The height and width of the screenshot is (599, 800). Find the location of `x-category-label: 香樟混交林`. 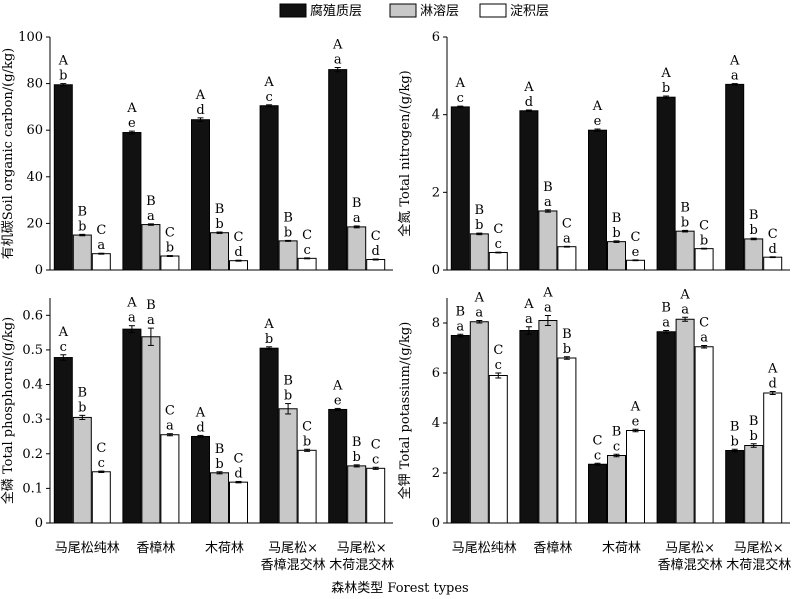

x-category-label: 香樟混交林 is located at coordinates (293, 565).